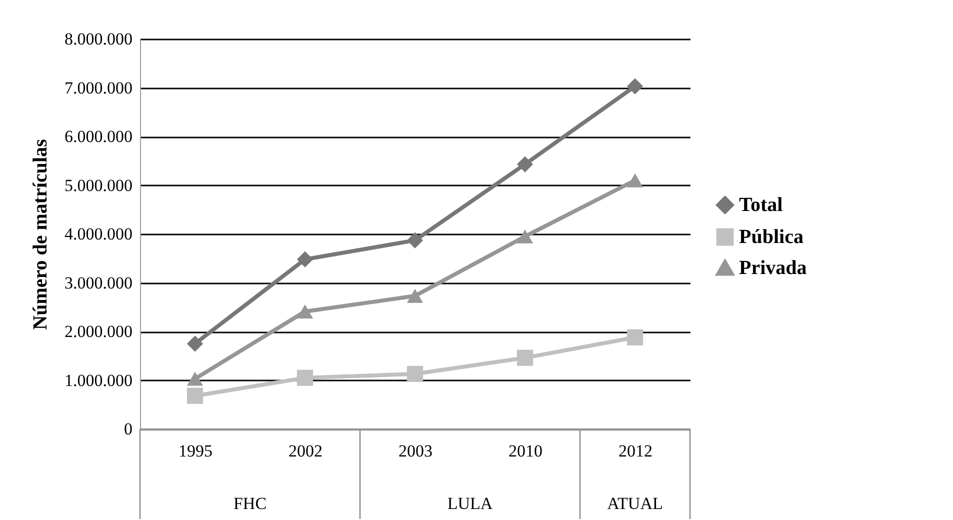 The image size is (953, 520). Describe the element at coordinates (525, 451) in the screenshot. I see `x-tick-label: 2010` at that location.